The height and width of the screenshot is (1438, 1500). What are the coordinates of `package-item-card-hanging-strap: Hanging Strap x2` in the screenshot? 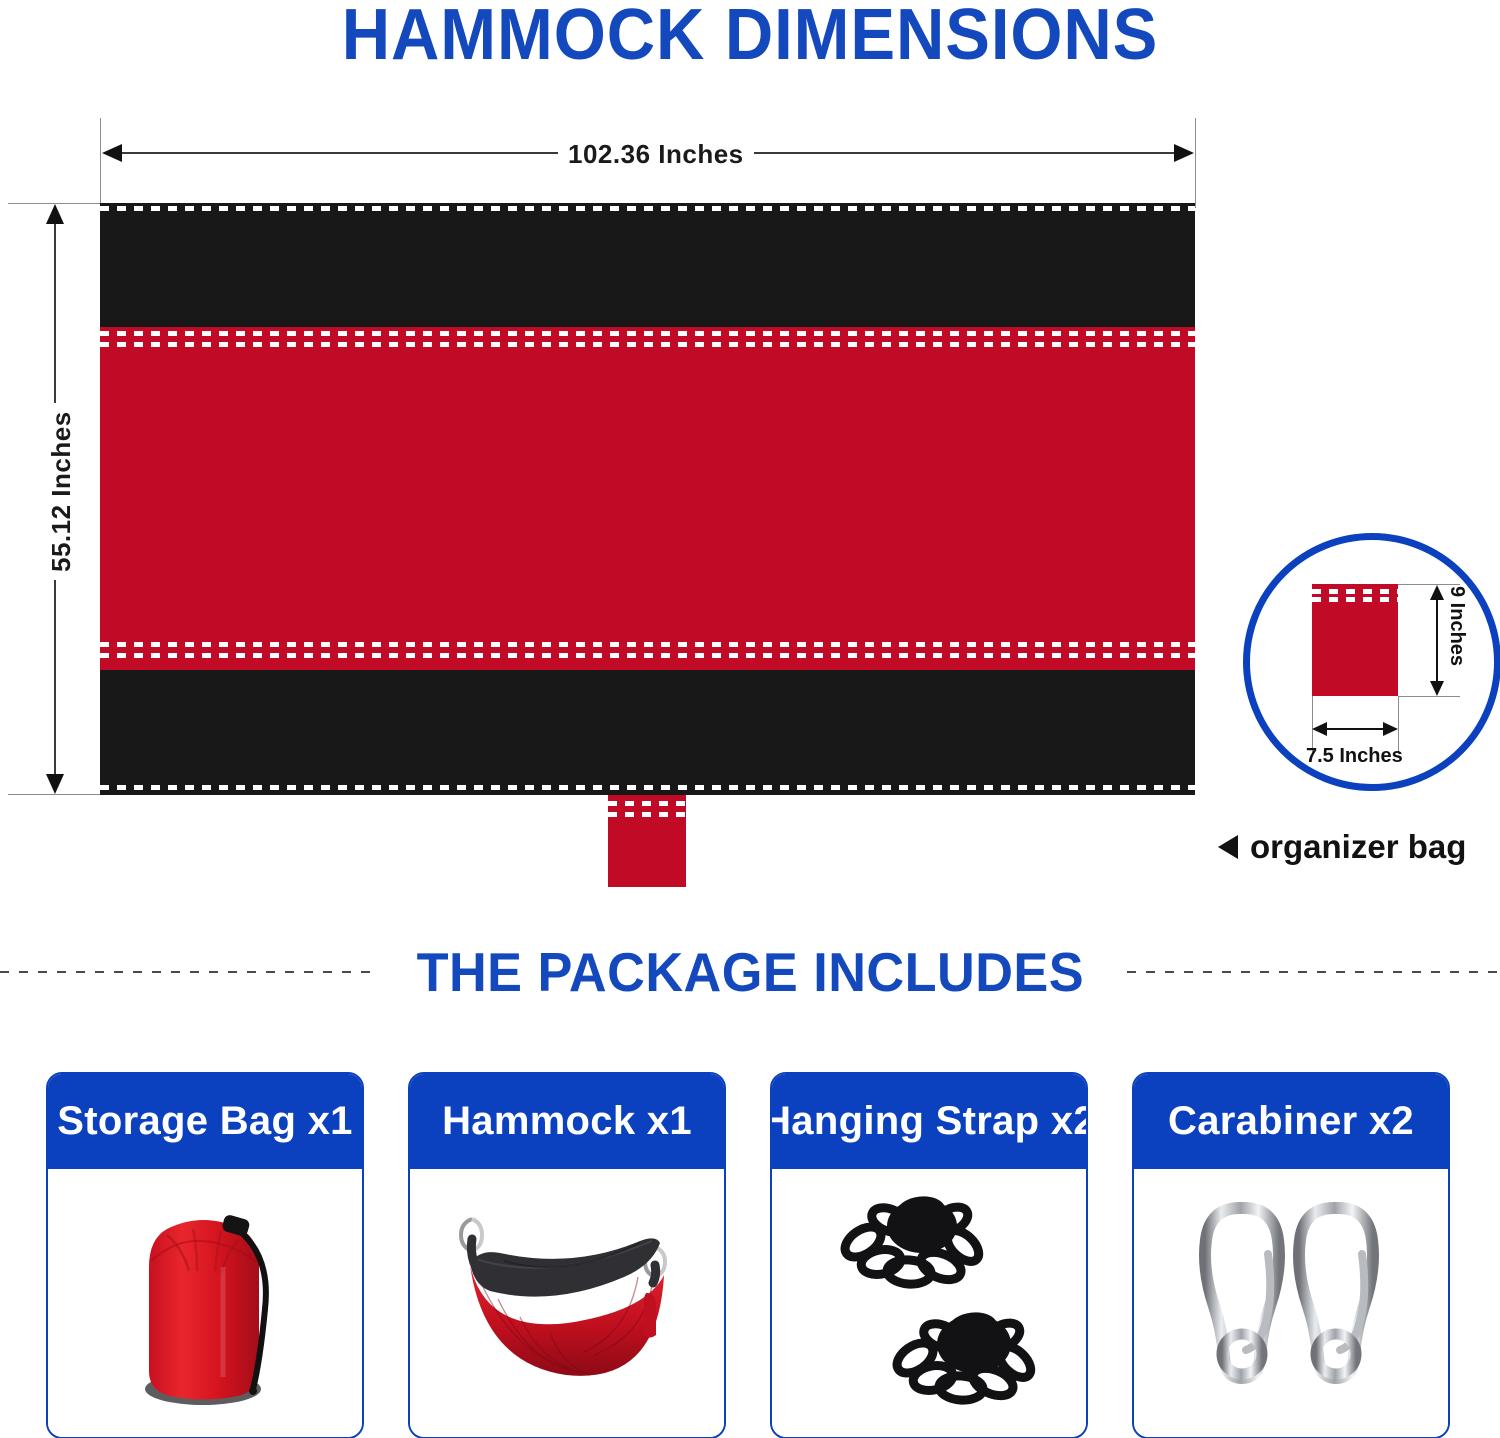 It's located at (929, 1255).